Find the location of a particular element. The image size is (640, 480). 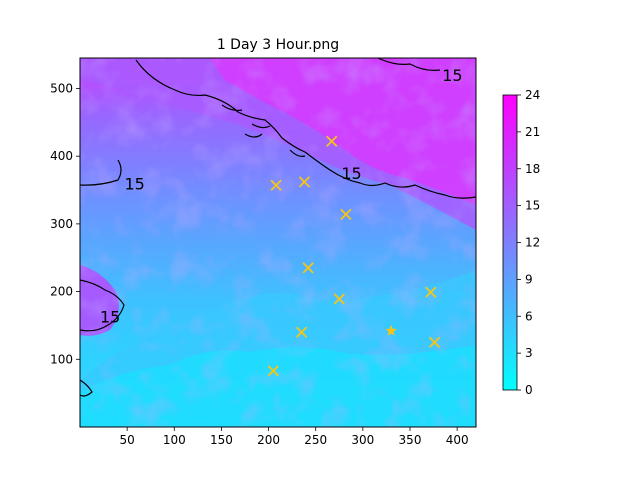

colorbar-tick-label: 12 is located at coordinates (532, 243).